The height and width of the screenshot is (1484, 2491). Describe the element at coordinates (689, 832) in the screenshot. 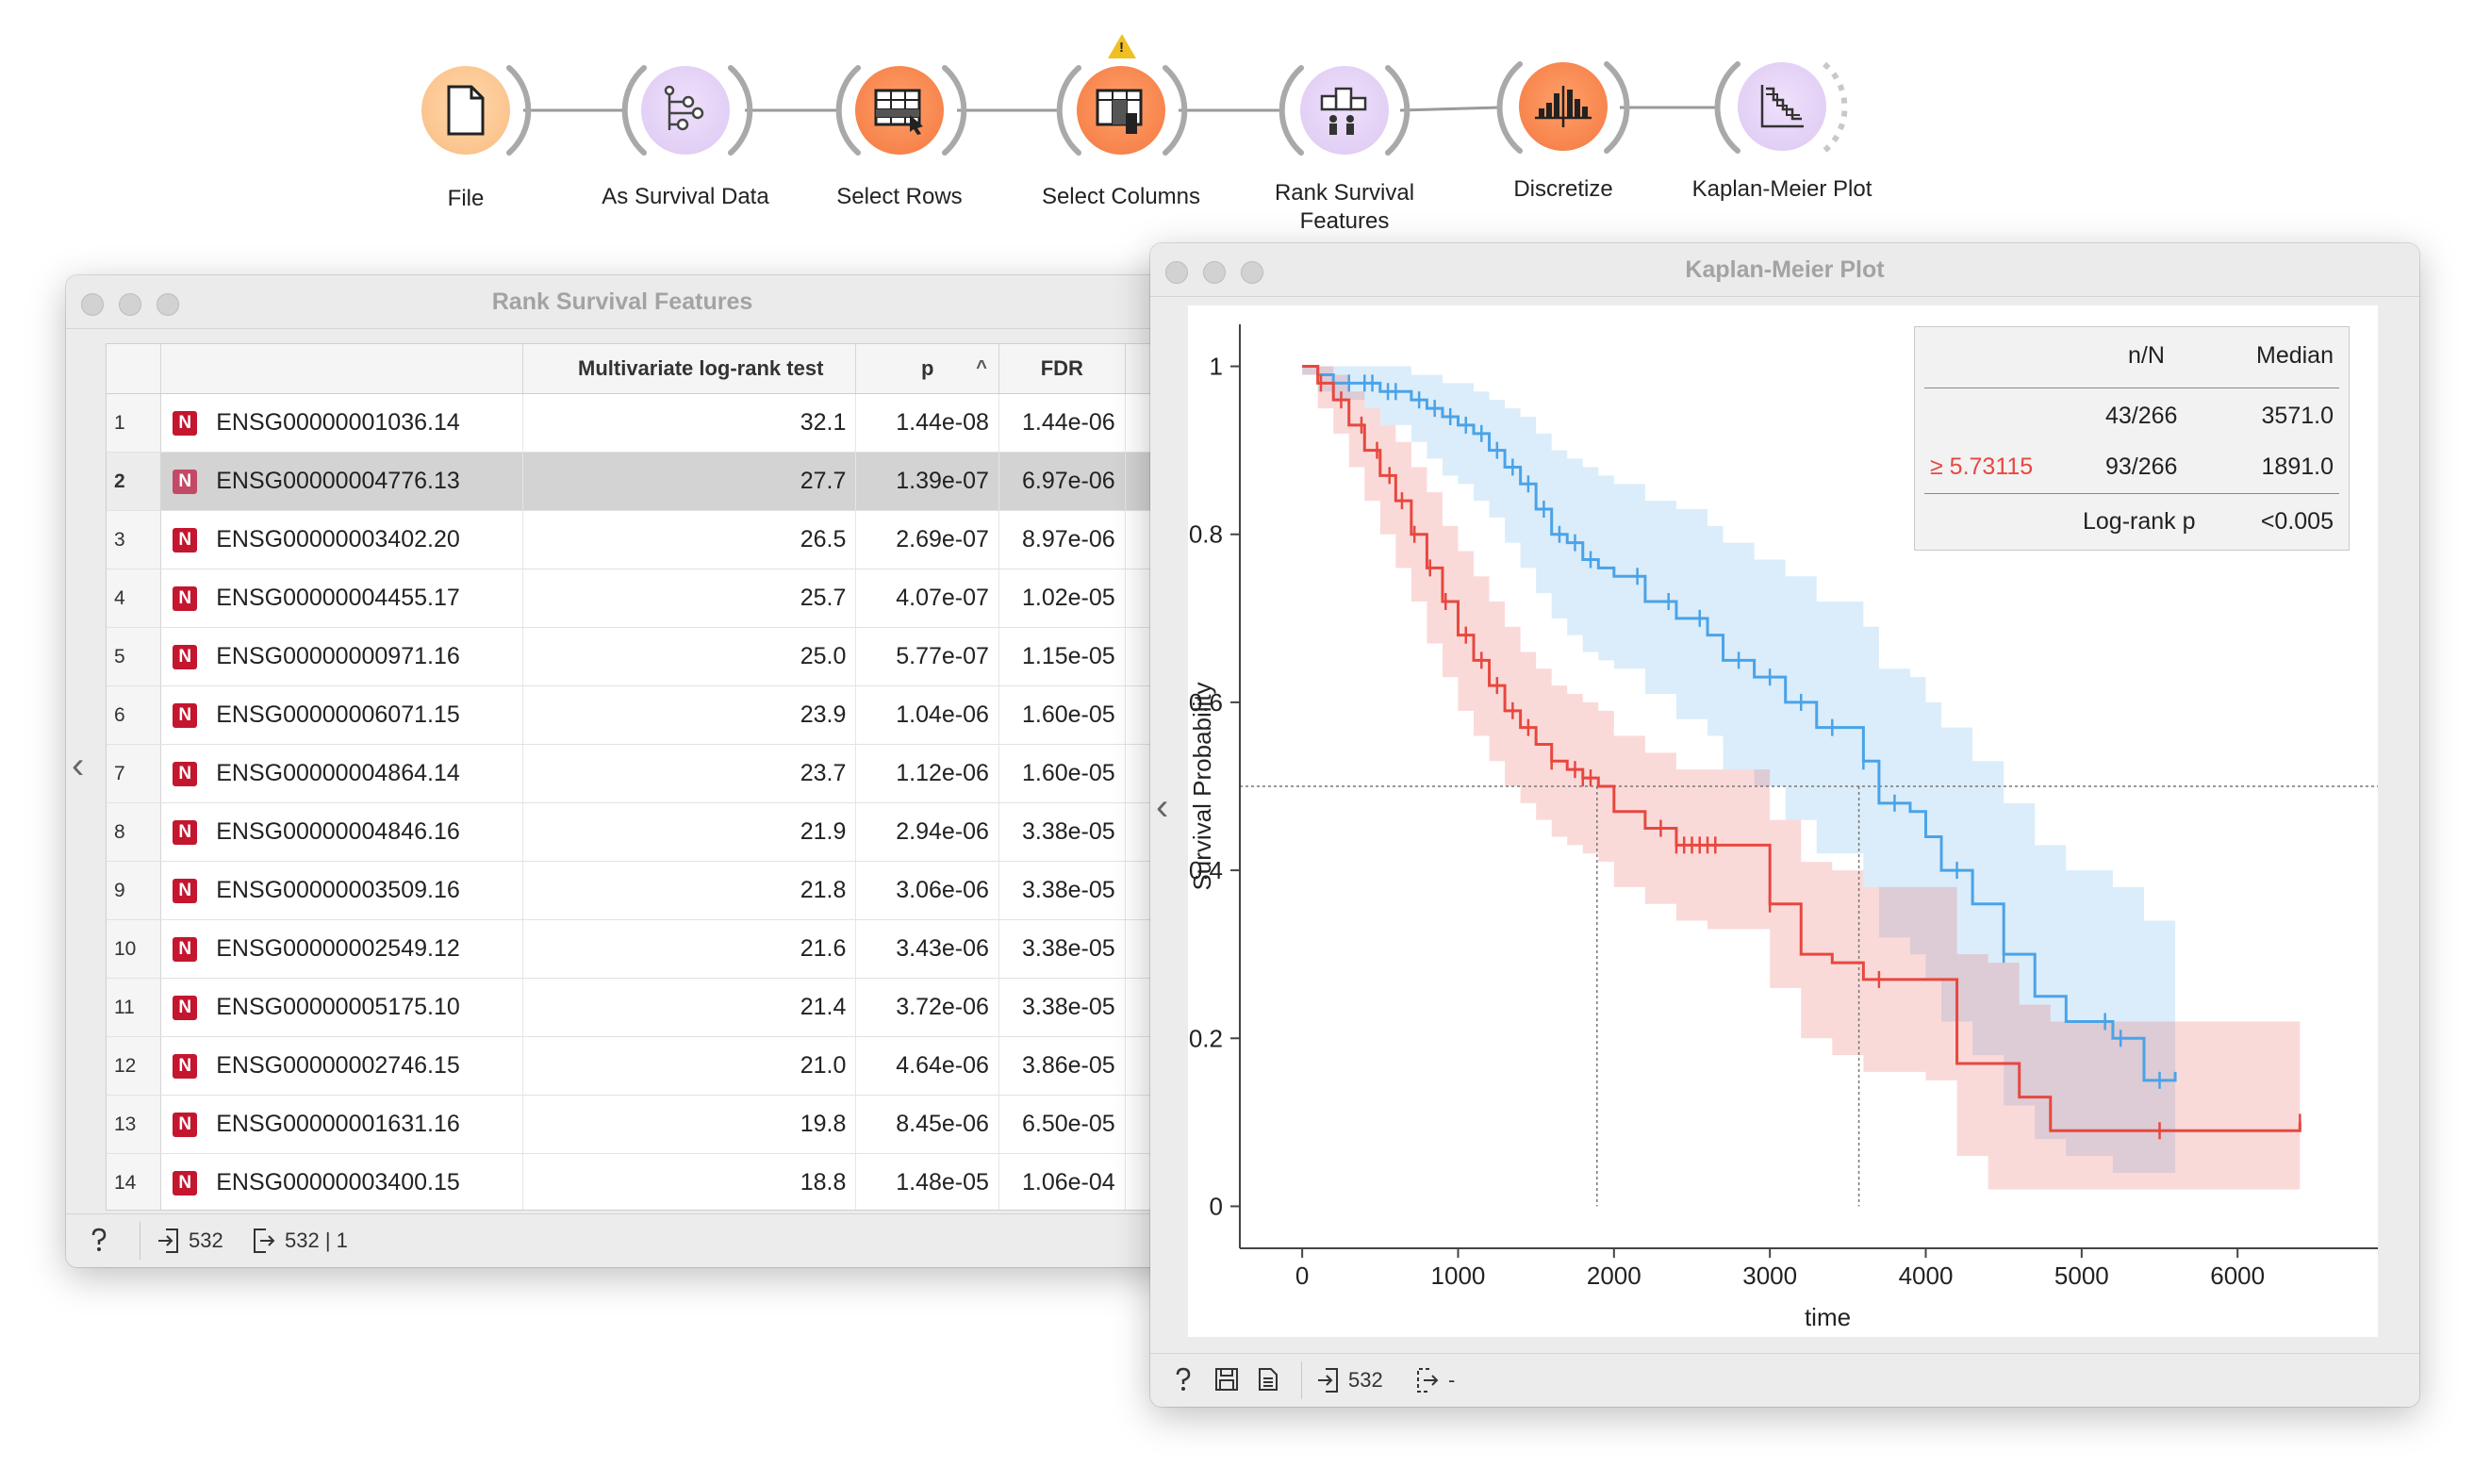

I see `log-rank-cell: 21.9` at that location.